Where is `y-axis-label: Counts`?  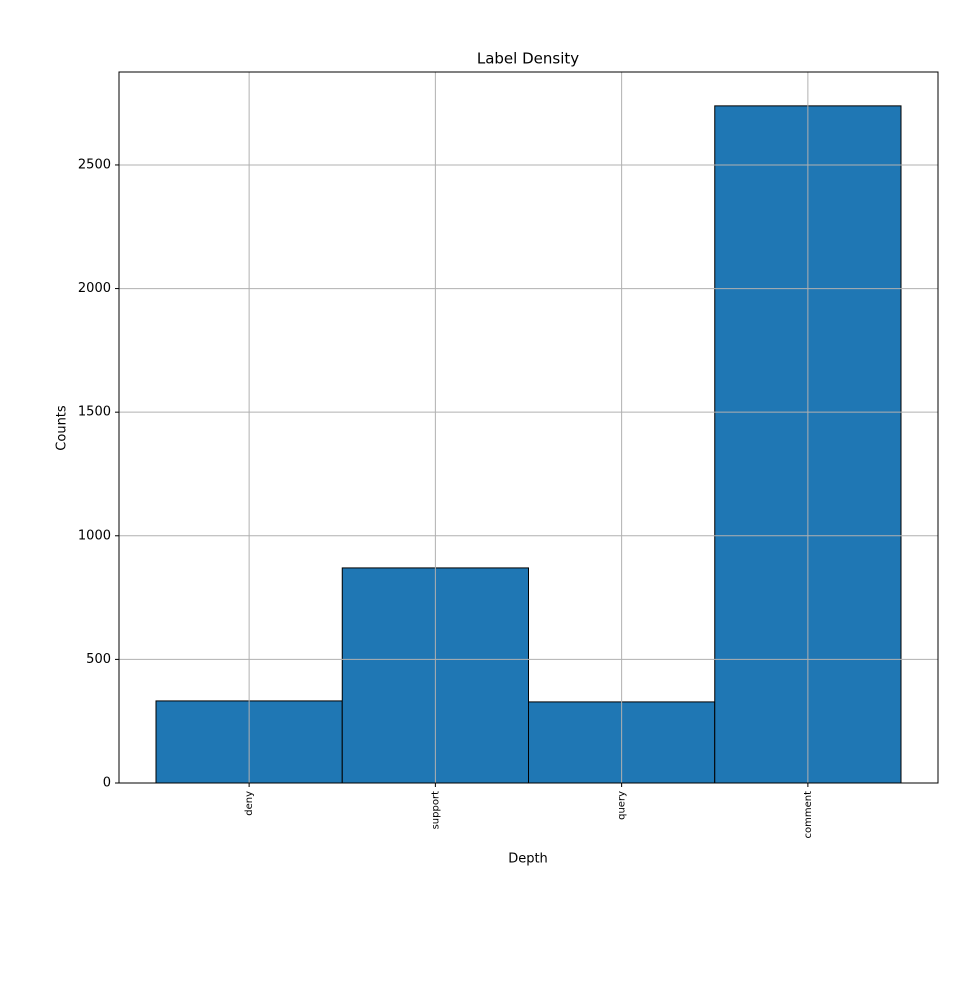
y-axis-label: Counts is located at coordinates (62, 428).